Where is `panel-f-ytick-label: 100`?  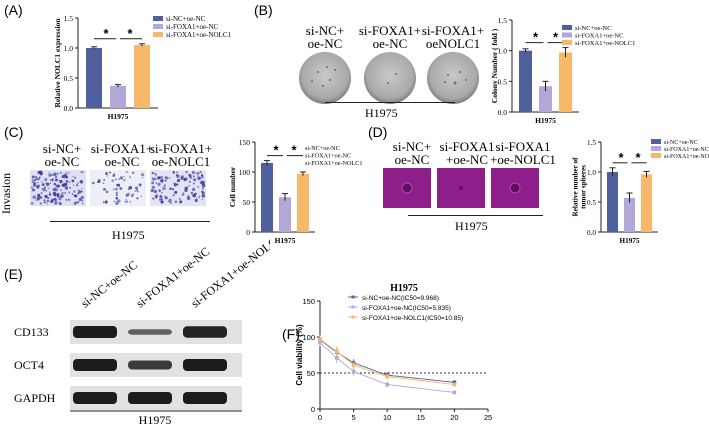 panel-f-ytick-label: 100 is located at coordinates (308, 337).